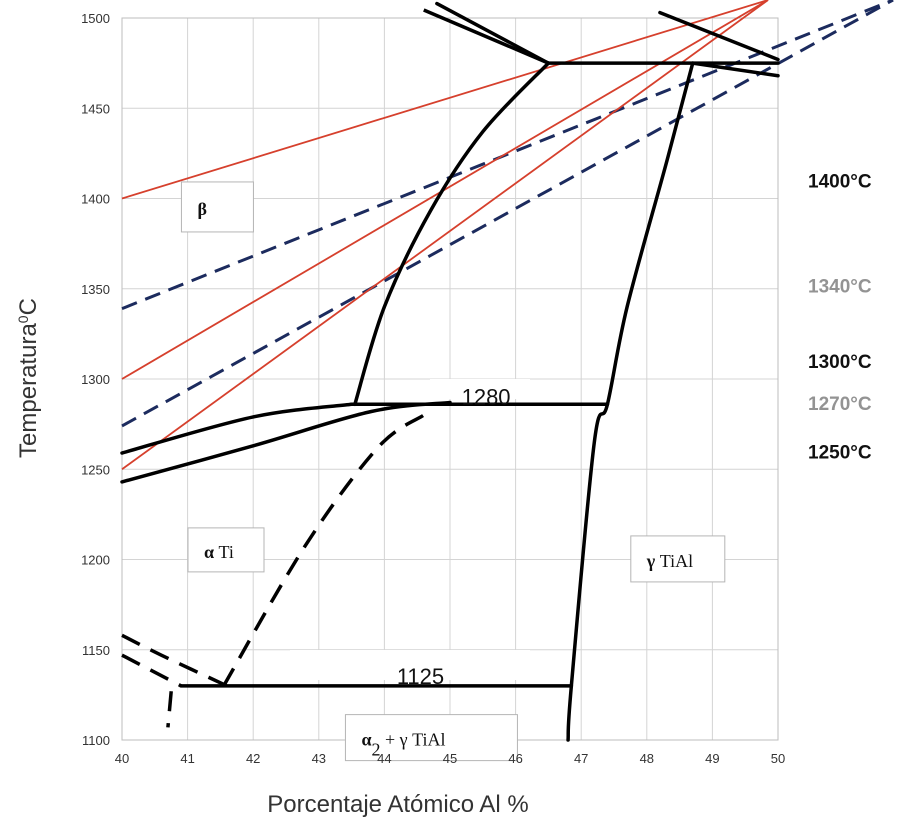 This screenshot has width=903, height=826. I want to click on temperature-labels: 1400°C 1340°C 1300°C 1270°C 1250°C, so click(840, 318).